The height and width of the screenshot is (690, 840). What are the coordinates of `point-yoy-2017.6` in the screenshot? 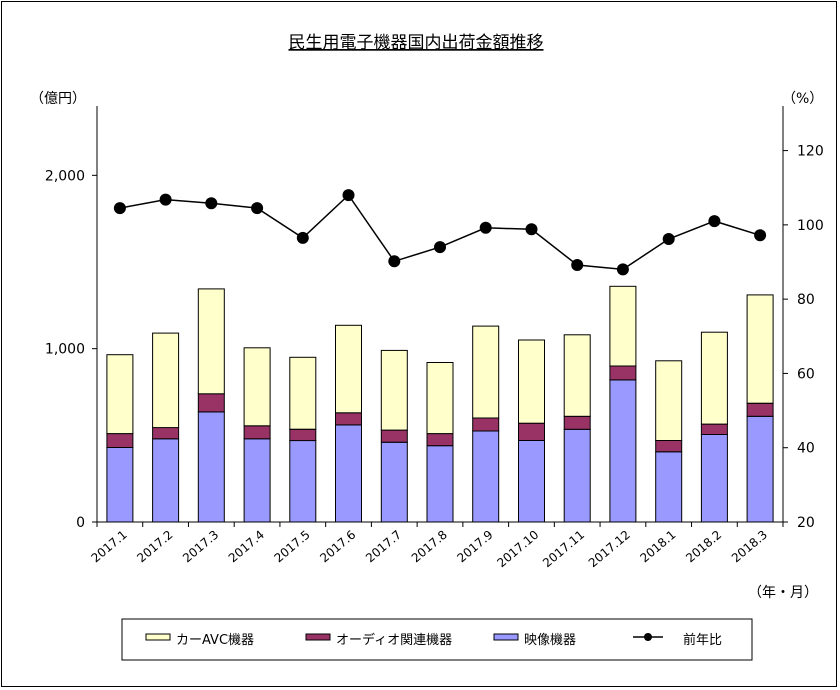 It's located at (348, 195).